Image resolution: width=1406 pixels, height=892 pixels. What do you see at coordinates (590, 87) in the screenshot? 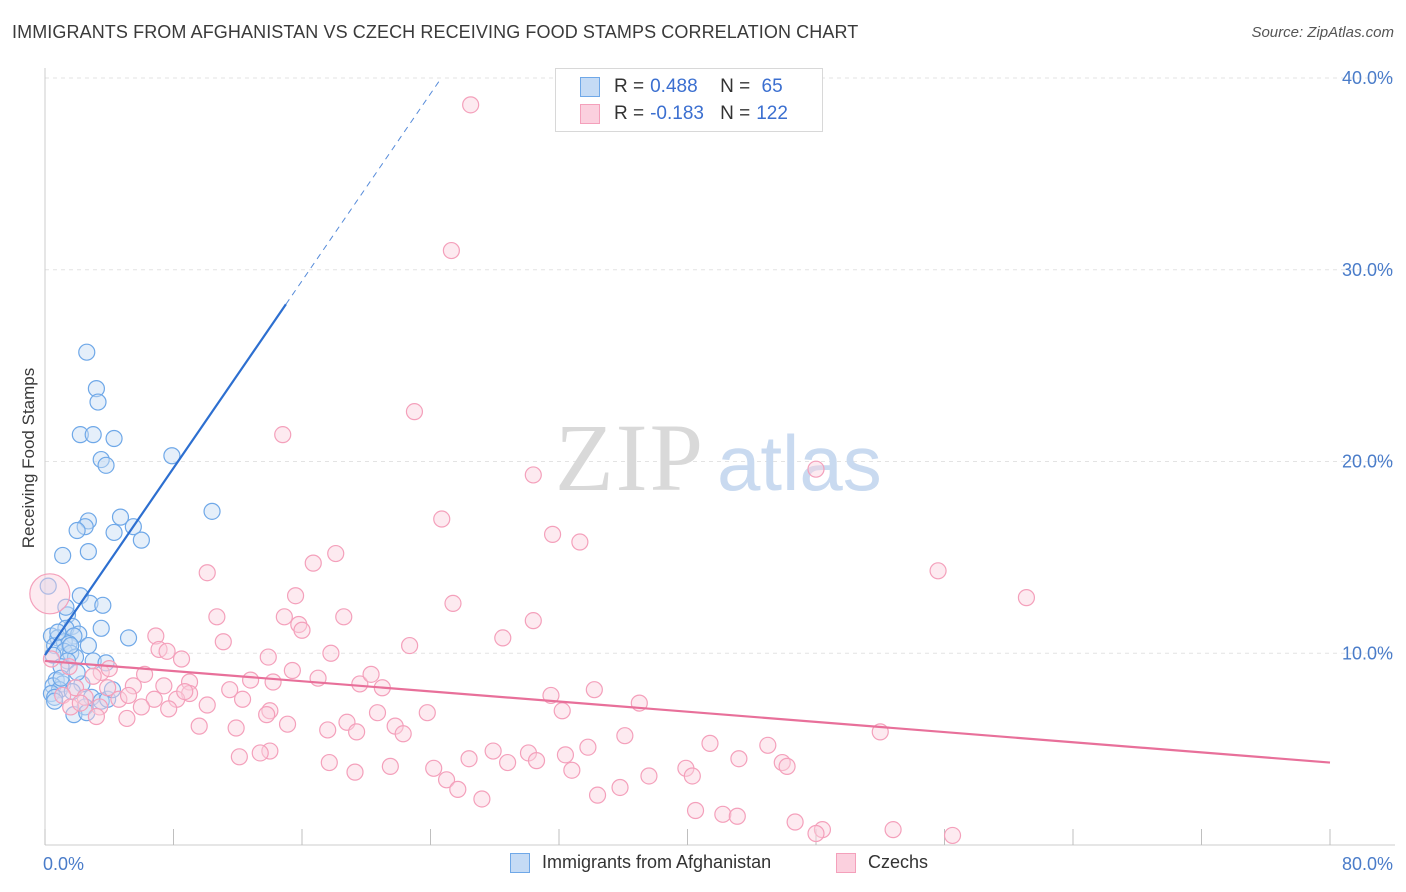
I see `legend-swatch-afghanistan` at bounding box center [590, 87].